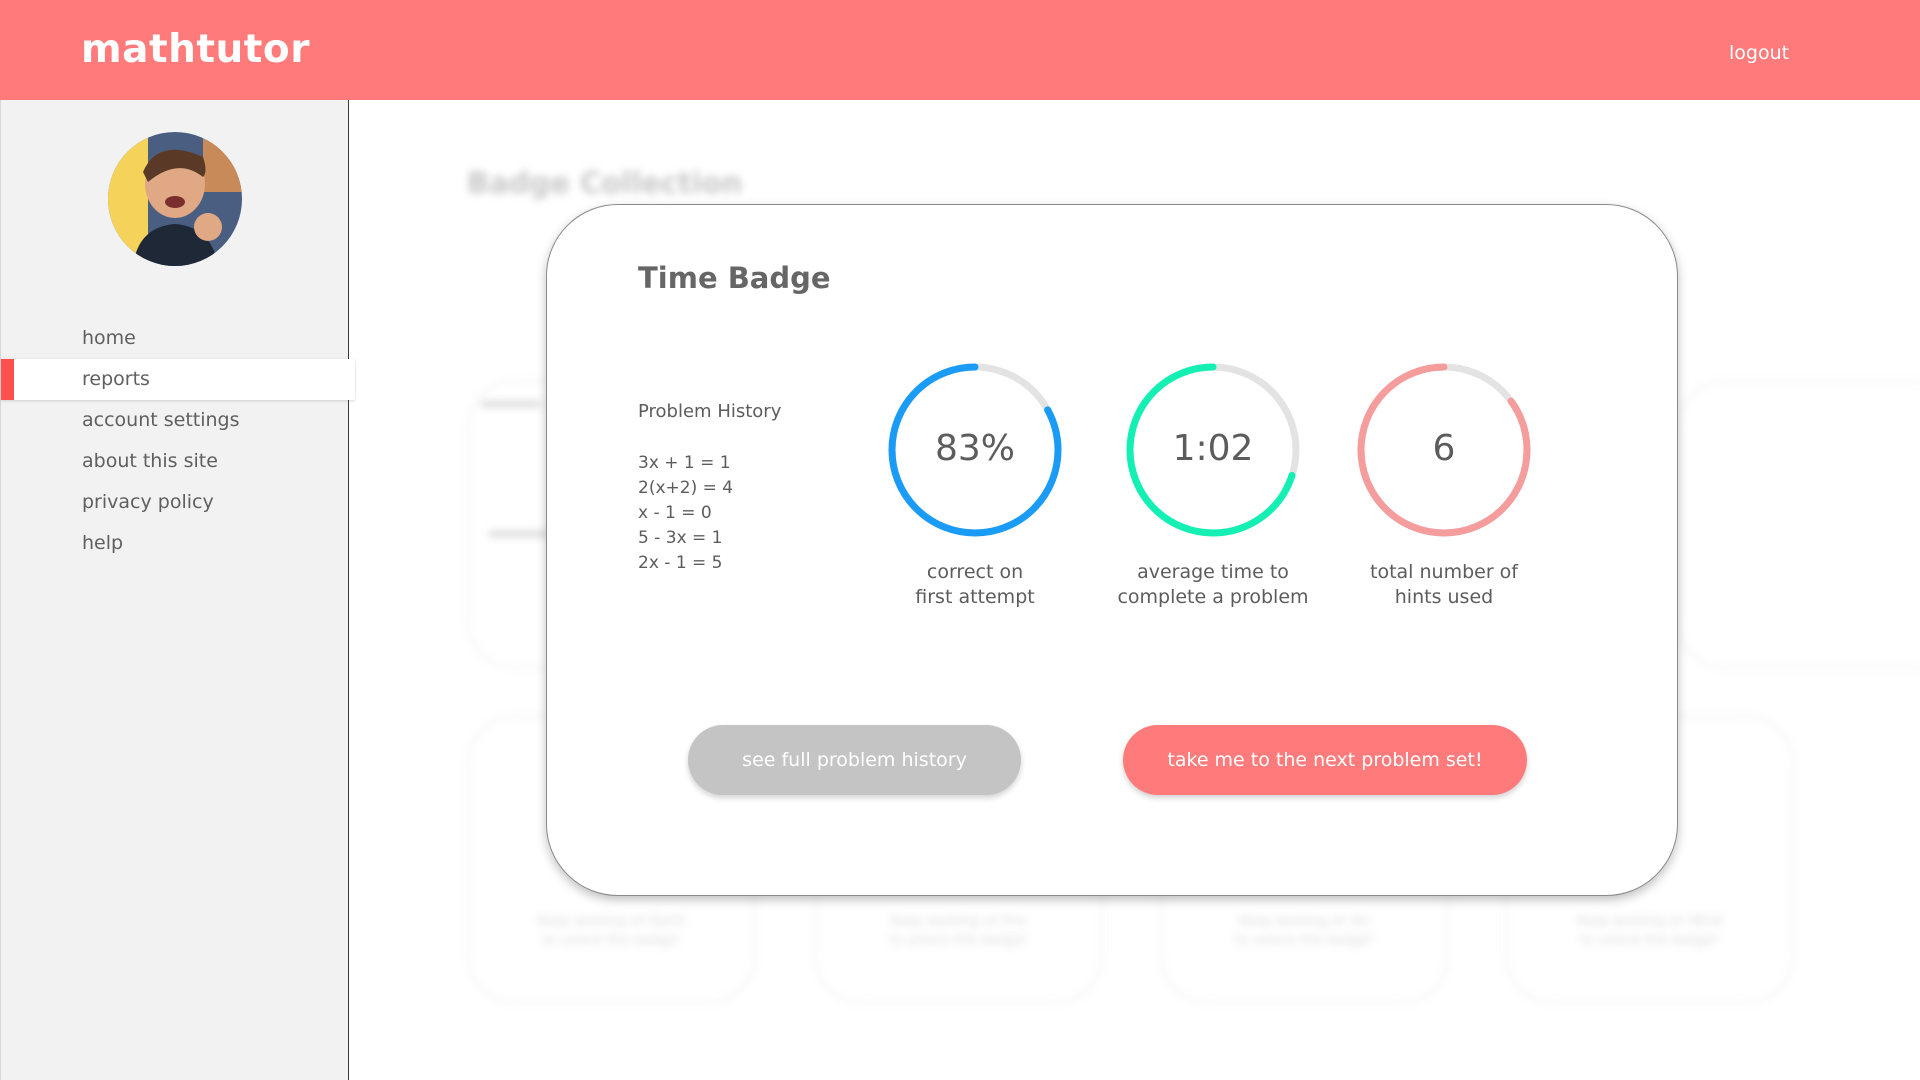 The image size is (1920, 1080). What do you see at coordinates (960, 50) in the screenshot?
I see `top-bar: mathtutor logout` at bounding box center [960, 50].